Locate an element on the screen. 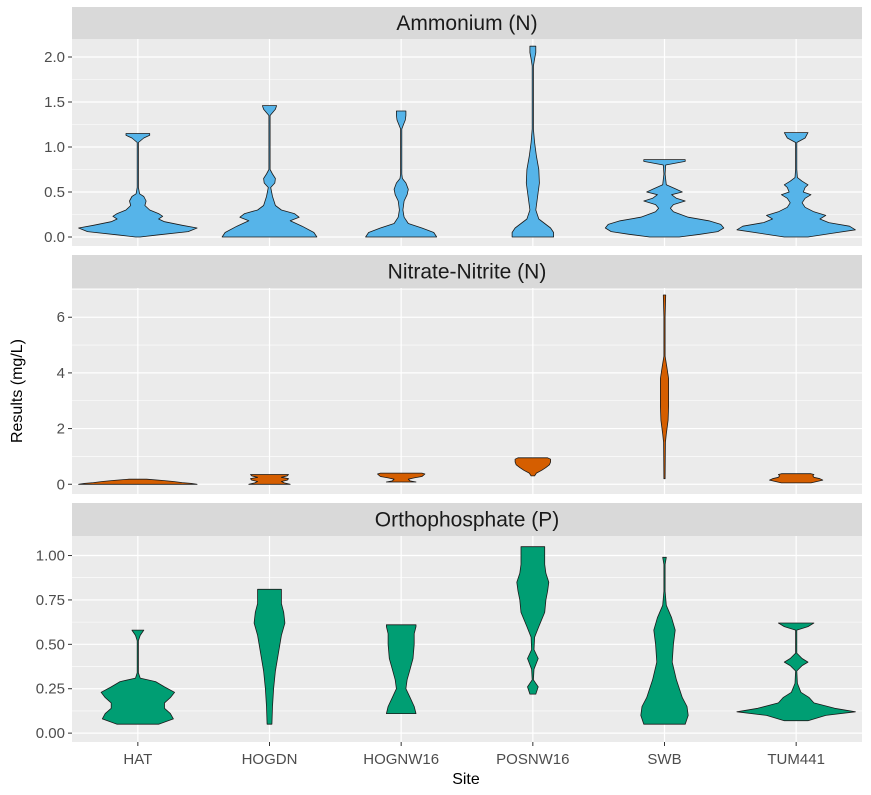 Image resolution: width=871 pixels, height=795 pixels. facet-title: Orthophosphate (P) is located at coordinates (467, 520).